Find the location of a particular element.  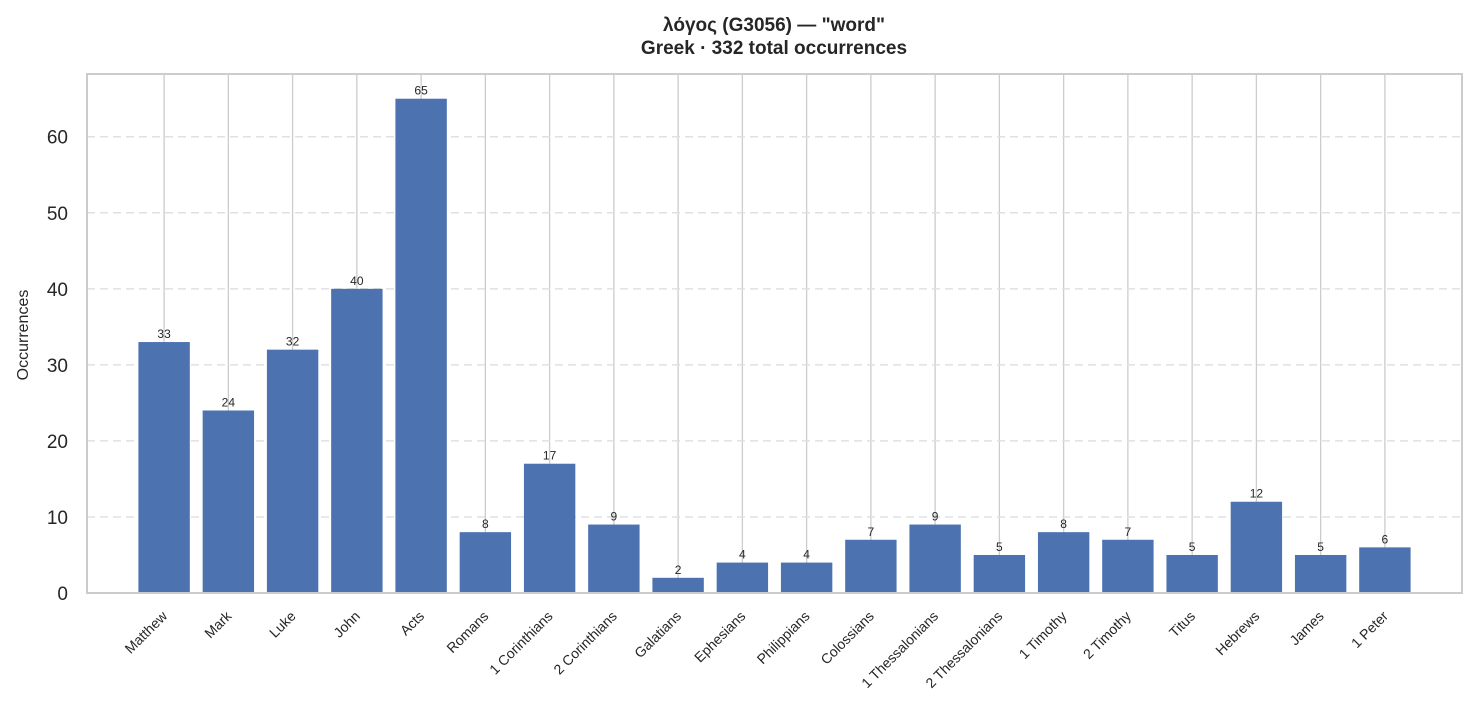

x-tick-label: John is located at coordinates (346, 624).